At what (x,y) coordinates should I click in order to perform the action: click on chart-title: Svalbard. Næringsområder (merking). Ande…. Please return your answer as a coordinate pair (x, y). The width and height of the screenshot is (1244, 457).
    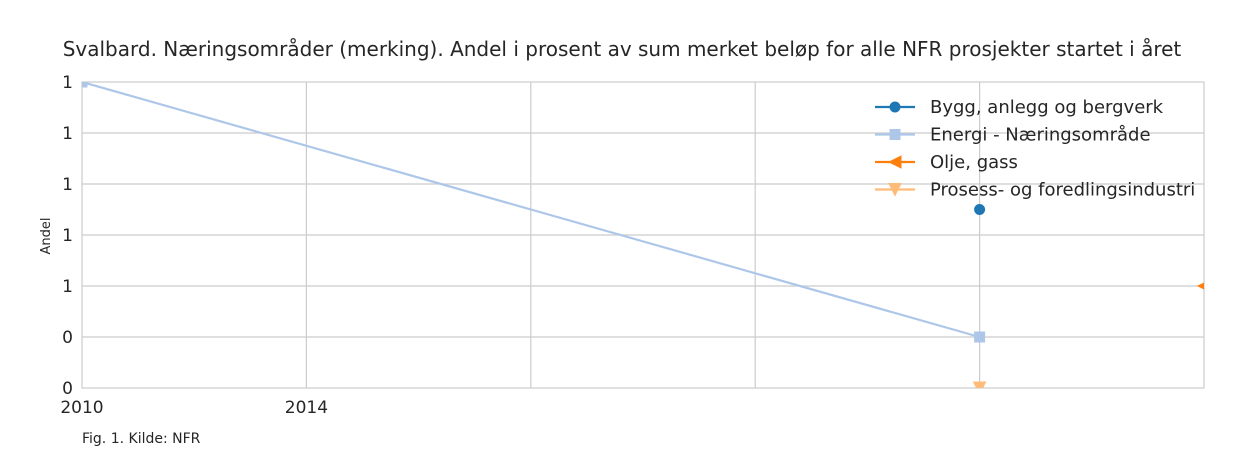
    Looking at the image, I should click on (622, 49).